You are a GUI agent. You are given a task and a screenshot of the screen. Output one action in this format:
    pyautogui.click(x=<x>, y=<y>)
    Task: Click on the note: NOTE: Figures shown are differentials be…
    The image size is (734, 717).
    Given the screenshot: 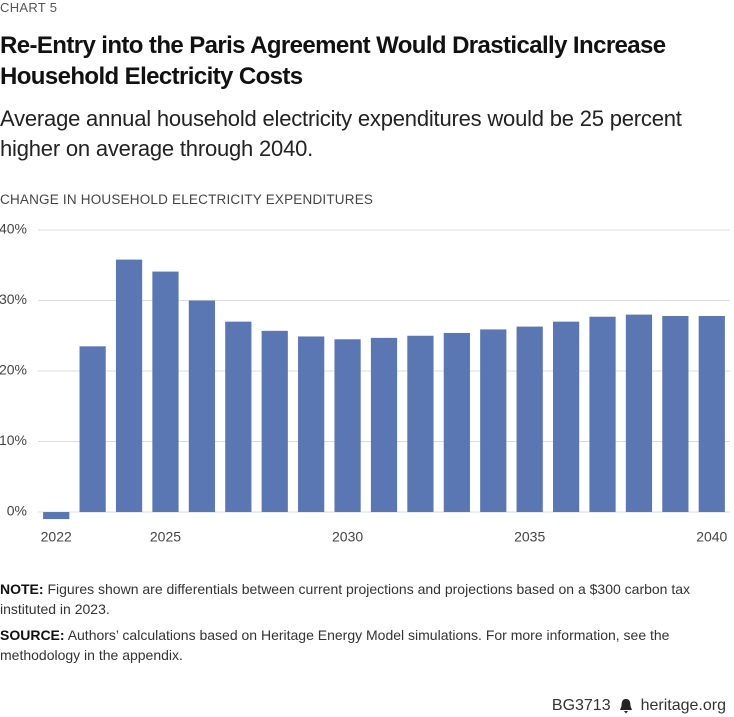 What is the action you would take?
    pyautogui.click(x=360, y=599)
    